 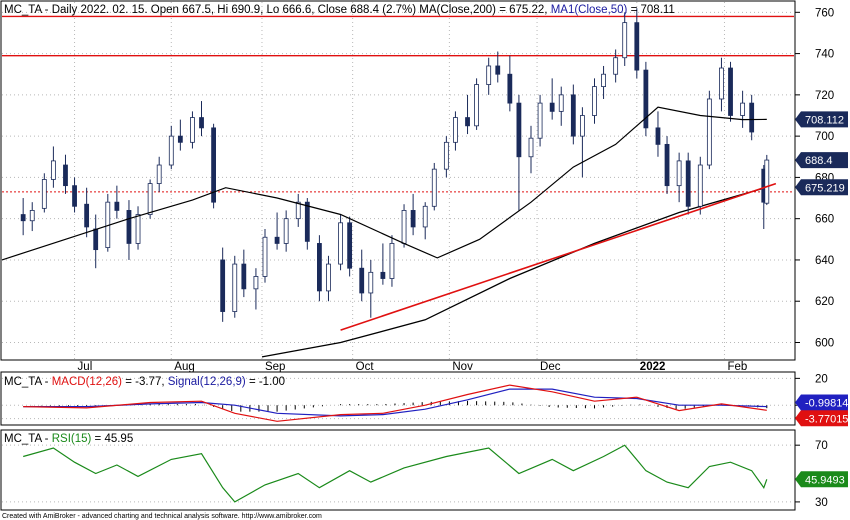 I want to click on rsi-pane: MC_TA - RSI(15) = 45.95, so click(x=398, y=470).